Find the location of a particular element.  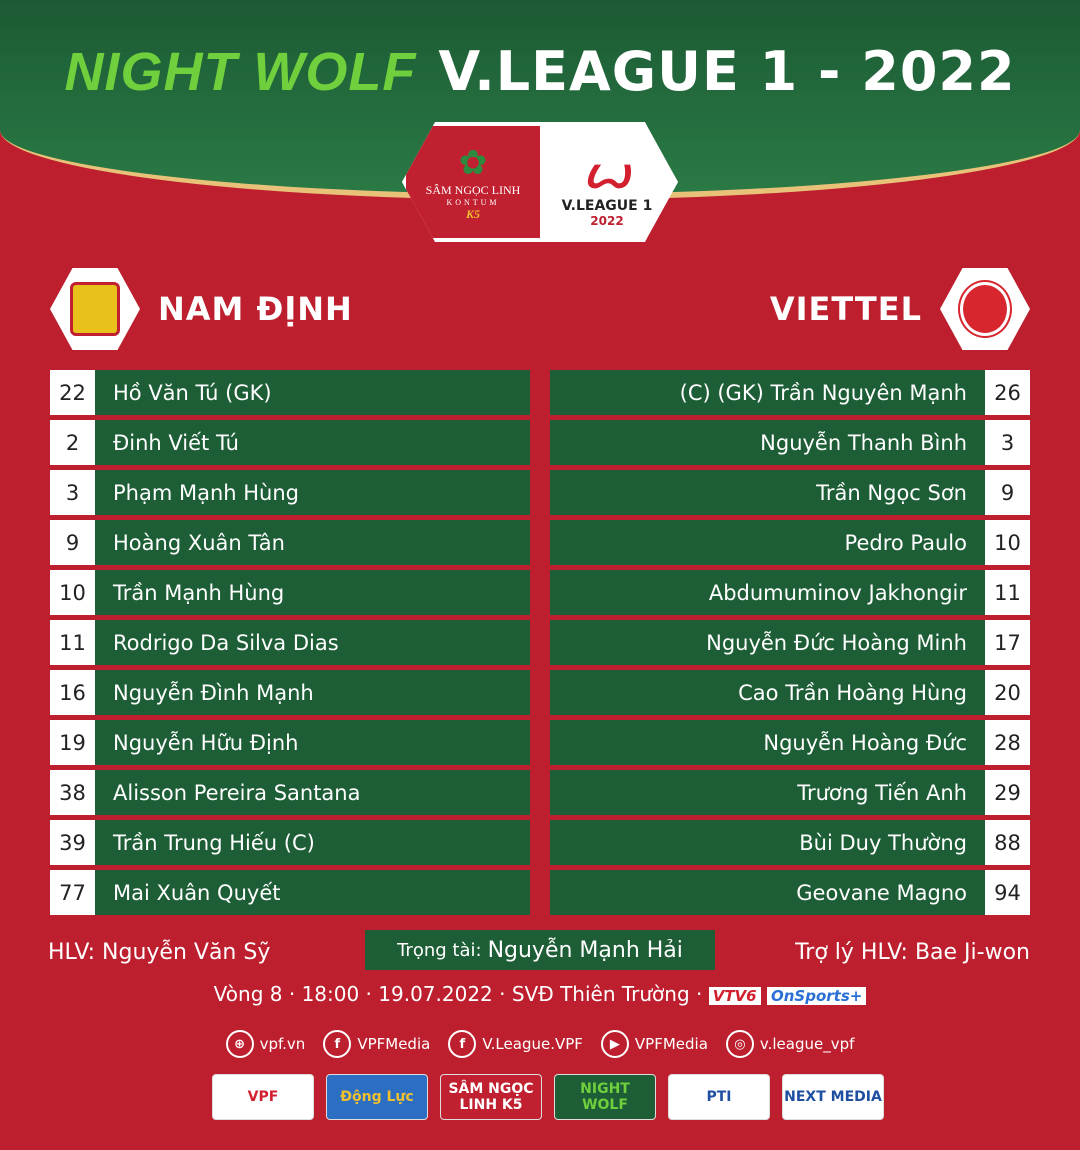

player-number: 39 is located at coordinates (72, 842).